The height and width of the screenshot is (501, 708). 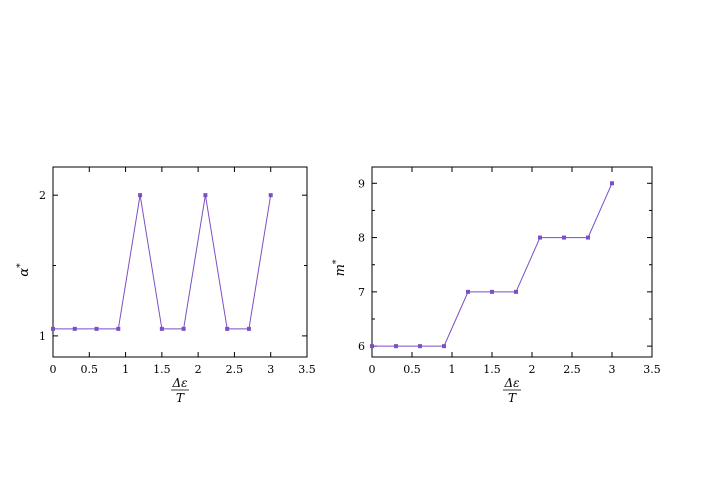 I want to click on y-tick-label: 9, so click(x=361, y=183).